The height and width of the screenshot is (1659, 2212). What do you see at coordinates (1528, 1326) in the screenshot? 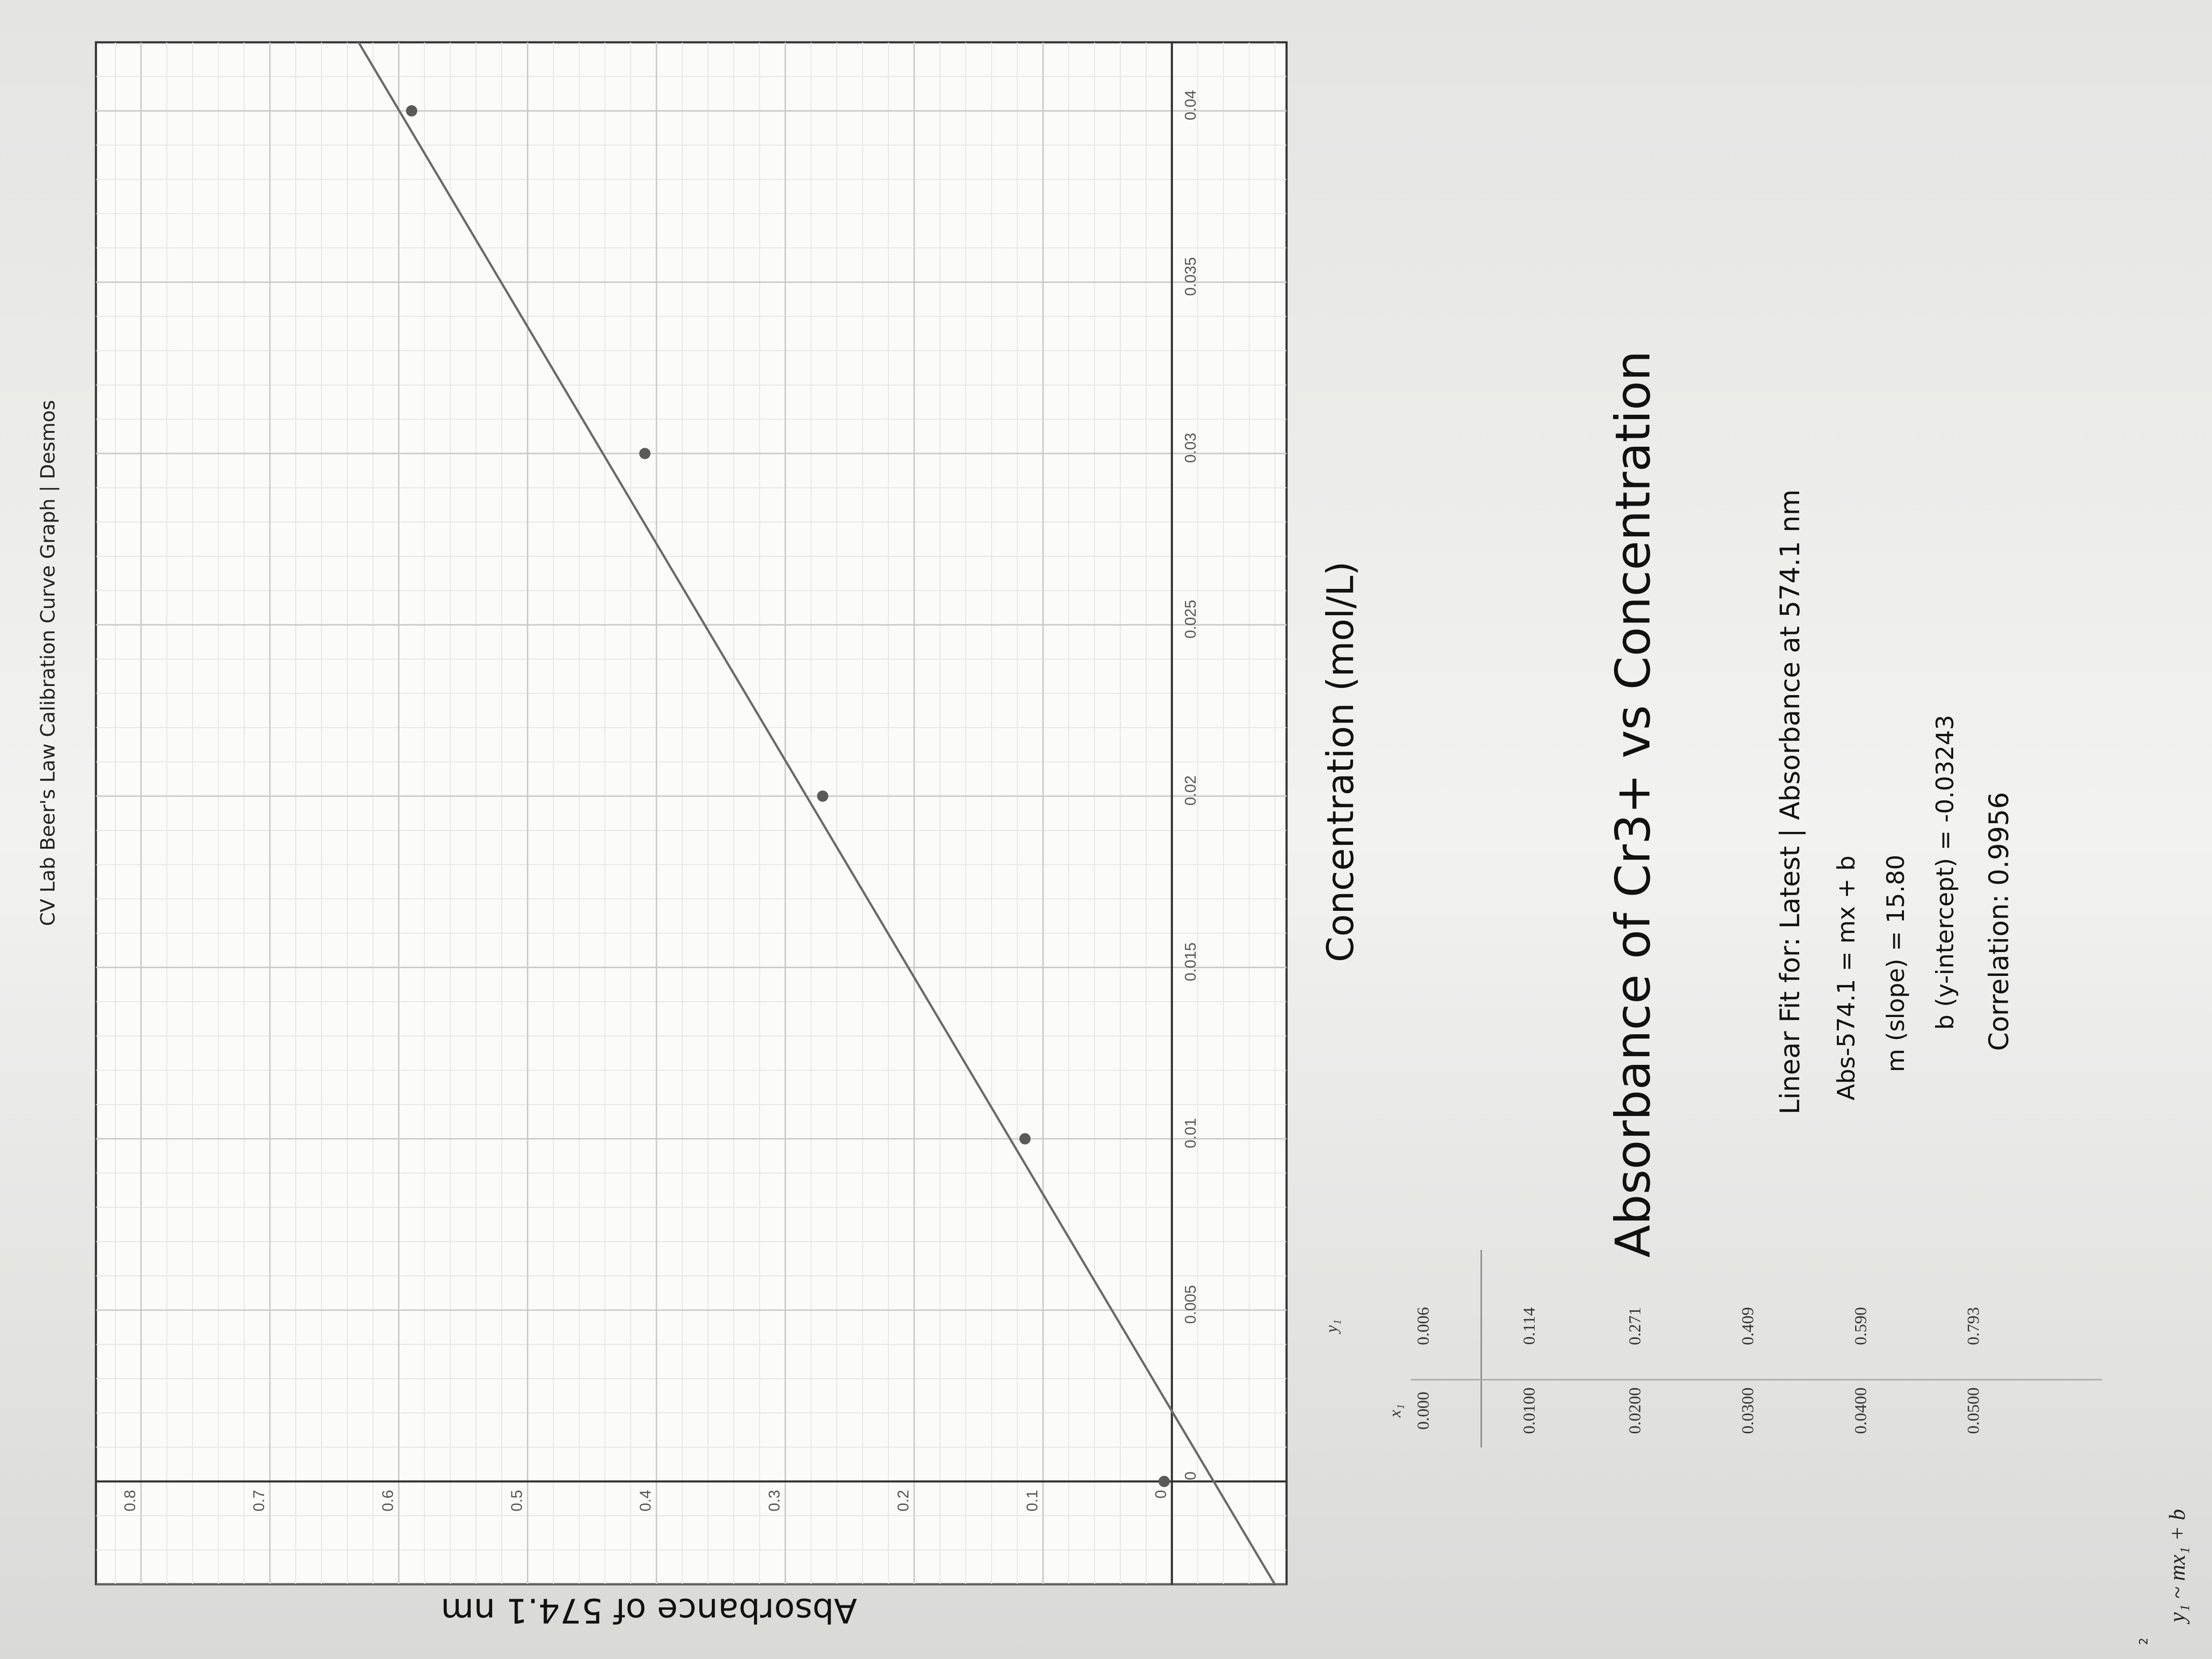
I see `table-cell: 0.114` at bounding box center [1528, 1326].